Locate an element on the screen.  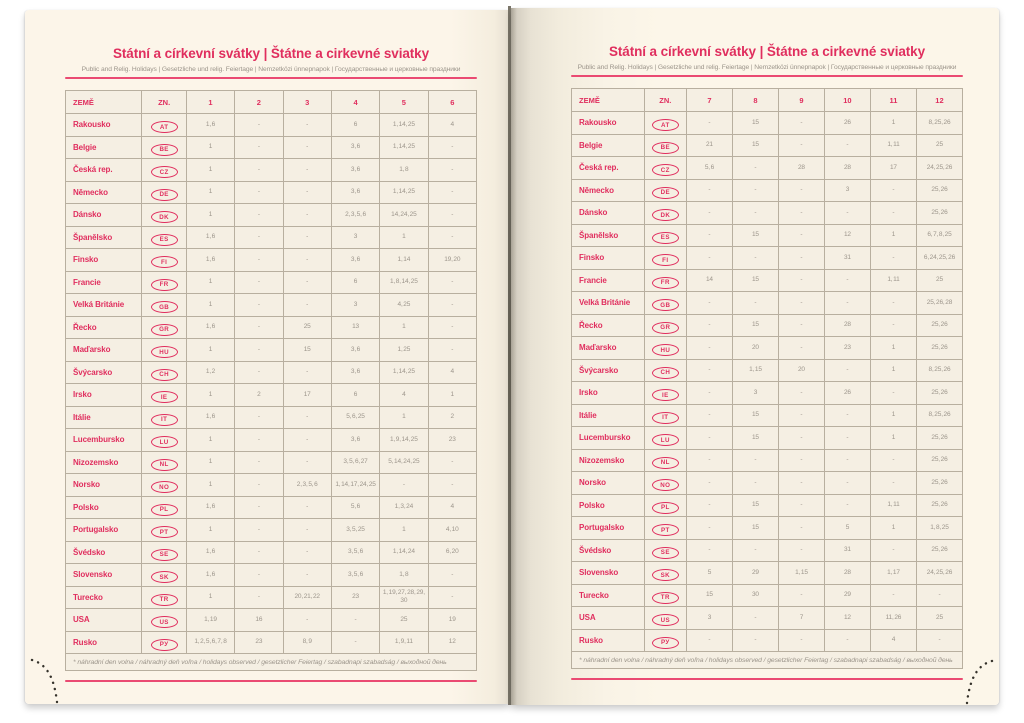
country-row: Maďarsko HU -20-23 1 25, 26 is located at coordinates (767, 348).